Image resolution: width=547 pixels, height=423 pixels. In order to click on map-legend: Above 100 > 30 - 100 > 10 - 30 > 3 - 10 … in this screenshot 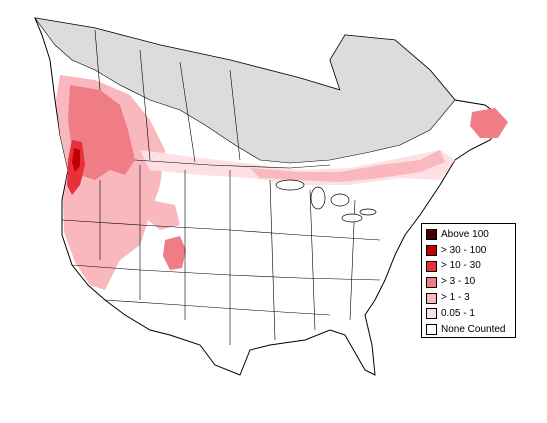, I will do `click(468, 280)`.